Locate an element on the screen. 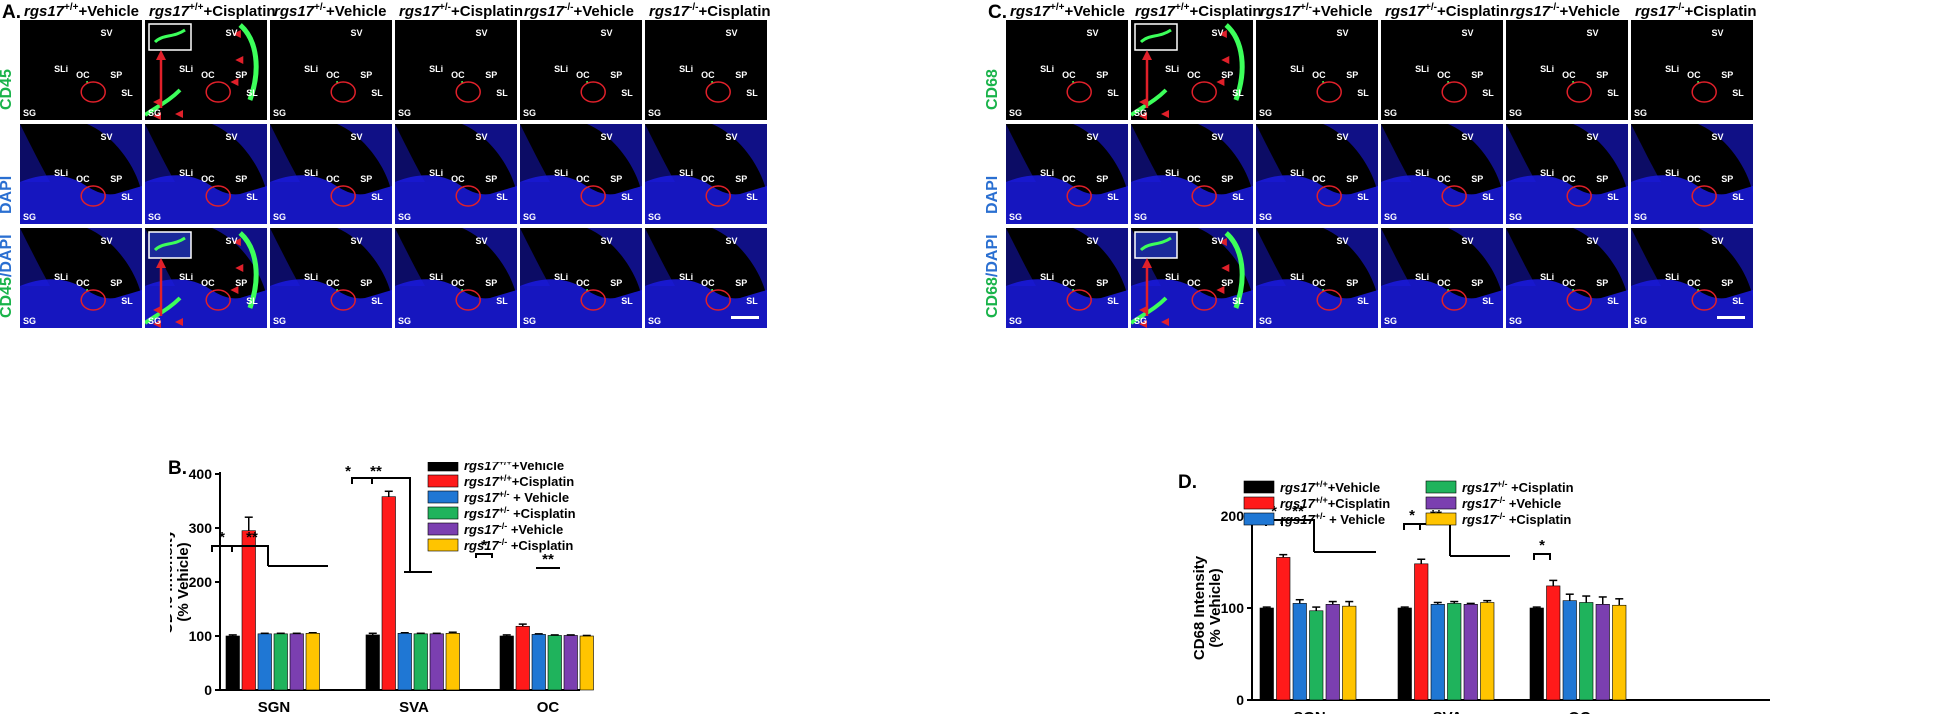  row-label-part: DAPI is located at coordinates (7, 194).